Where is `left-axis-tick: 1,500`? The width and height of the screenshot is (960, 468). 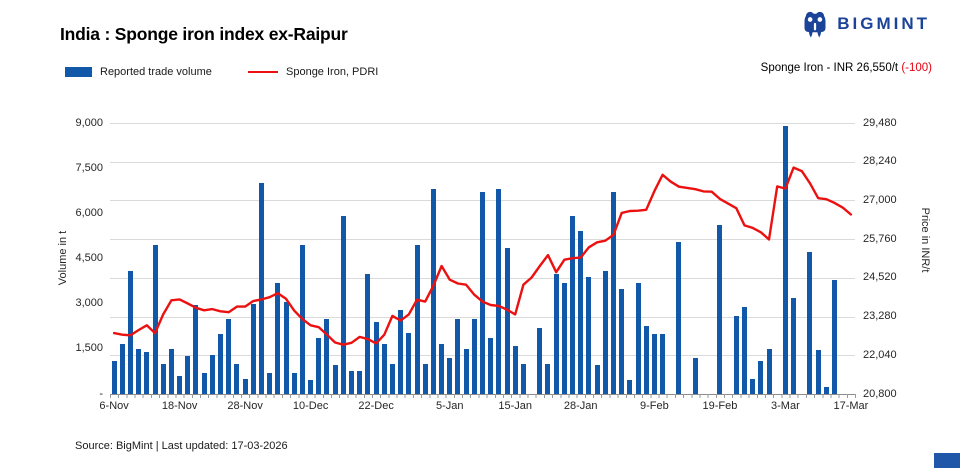 left-axis-tick: 1,500 is located at coordinates (89, 348).